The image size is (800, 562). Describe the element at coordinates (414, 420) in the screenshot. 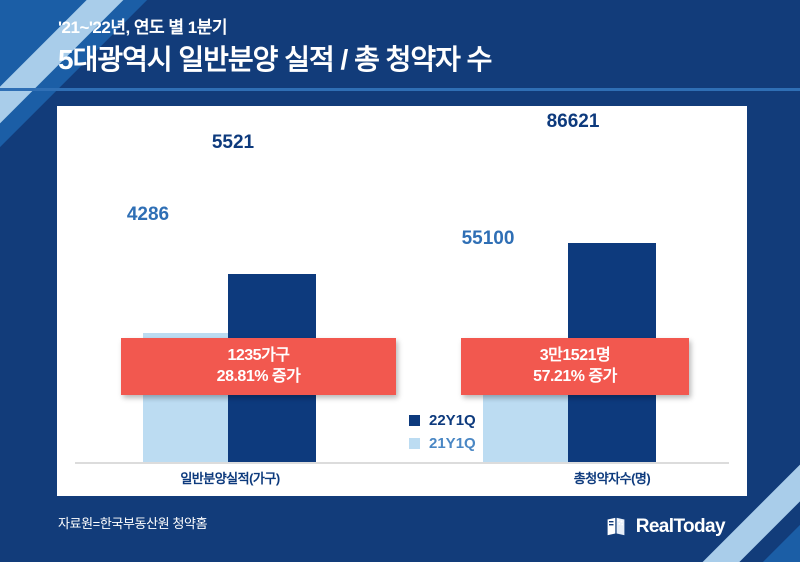

I see `legend-swatch-22y1q` at that location.